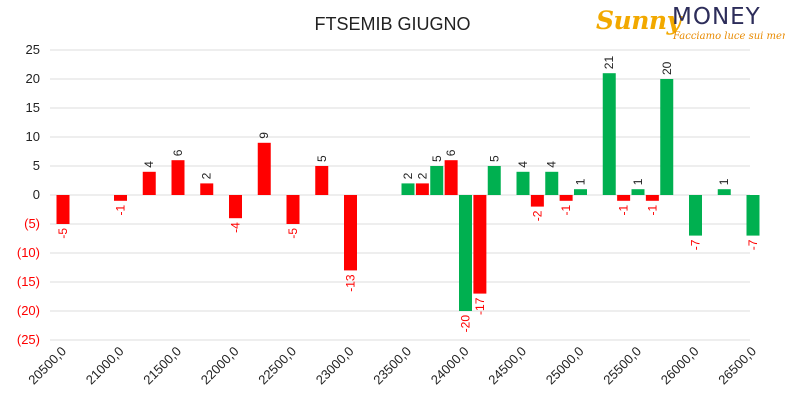 The height and width of the screenshot is (415, 785). I want to click on x-tick-label: 23500,0, so click(392, 366).